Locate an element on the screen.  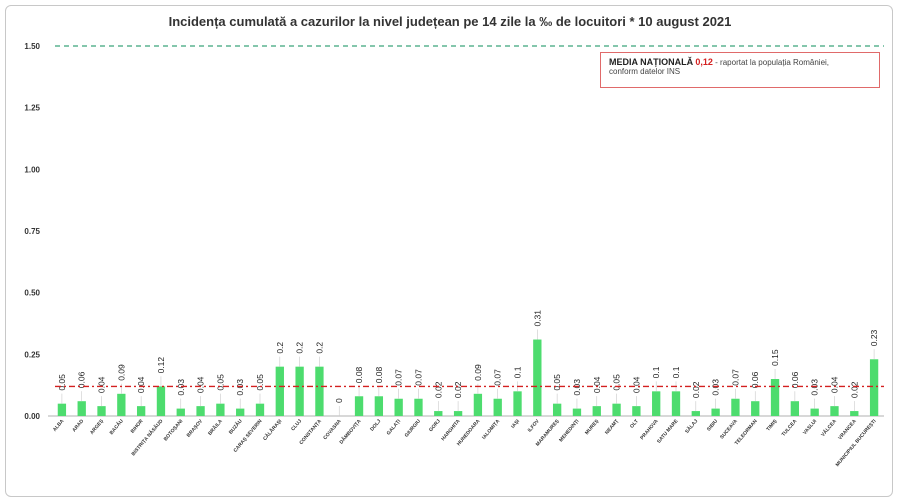
category-label: PRAHOVA is located at coordinates (649, 429).